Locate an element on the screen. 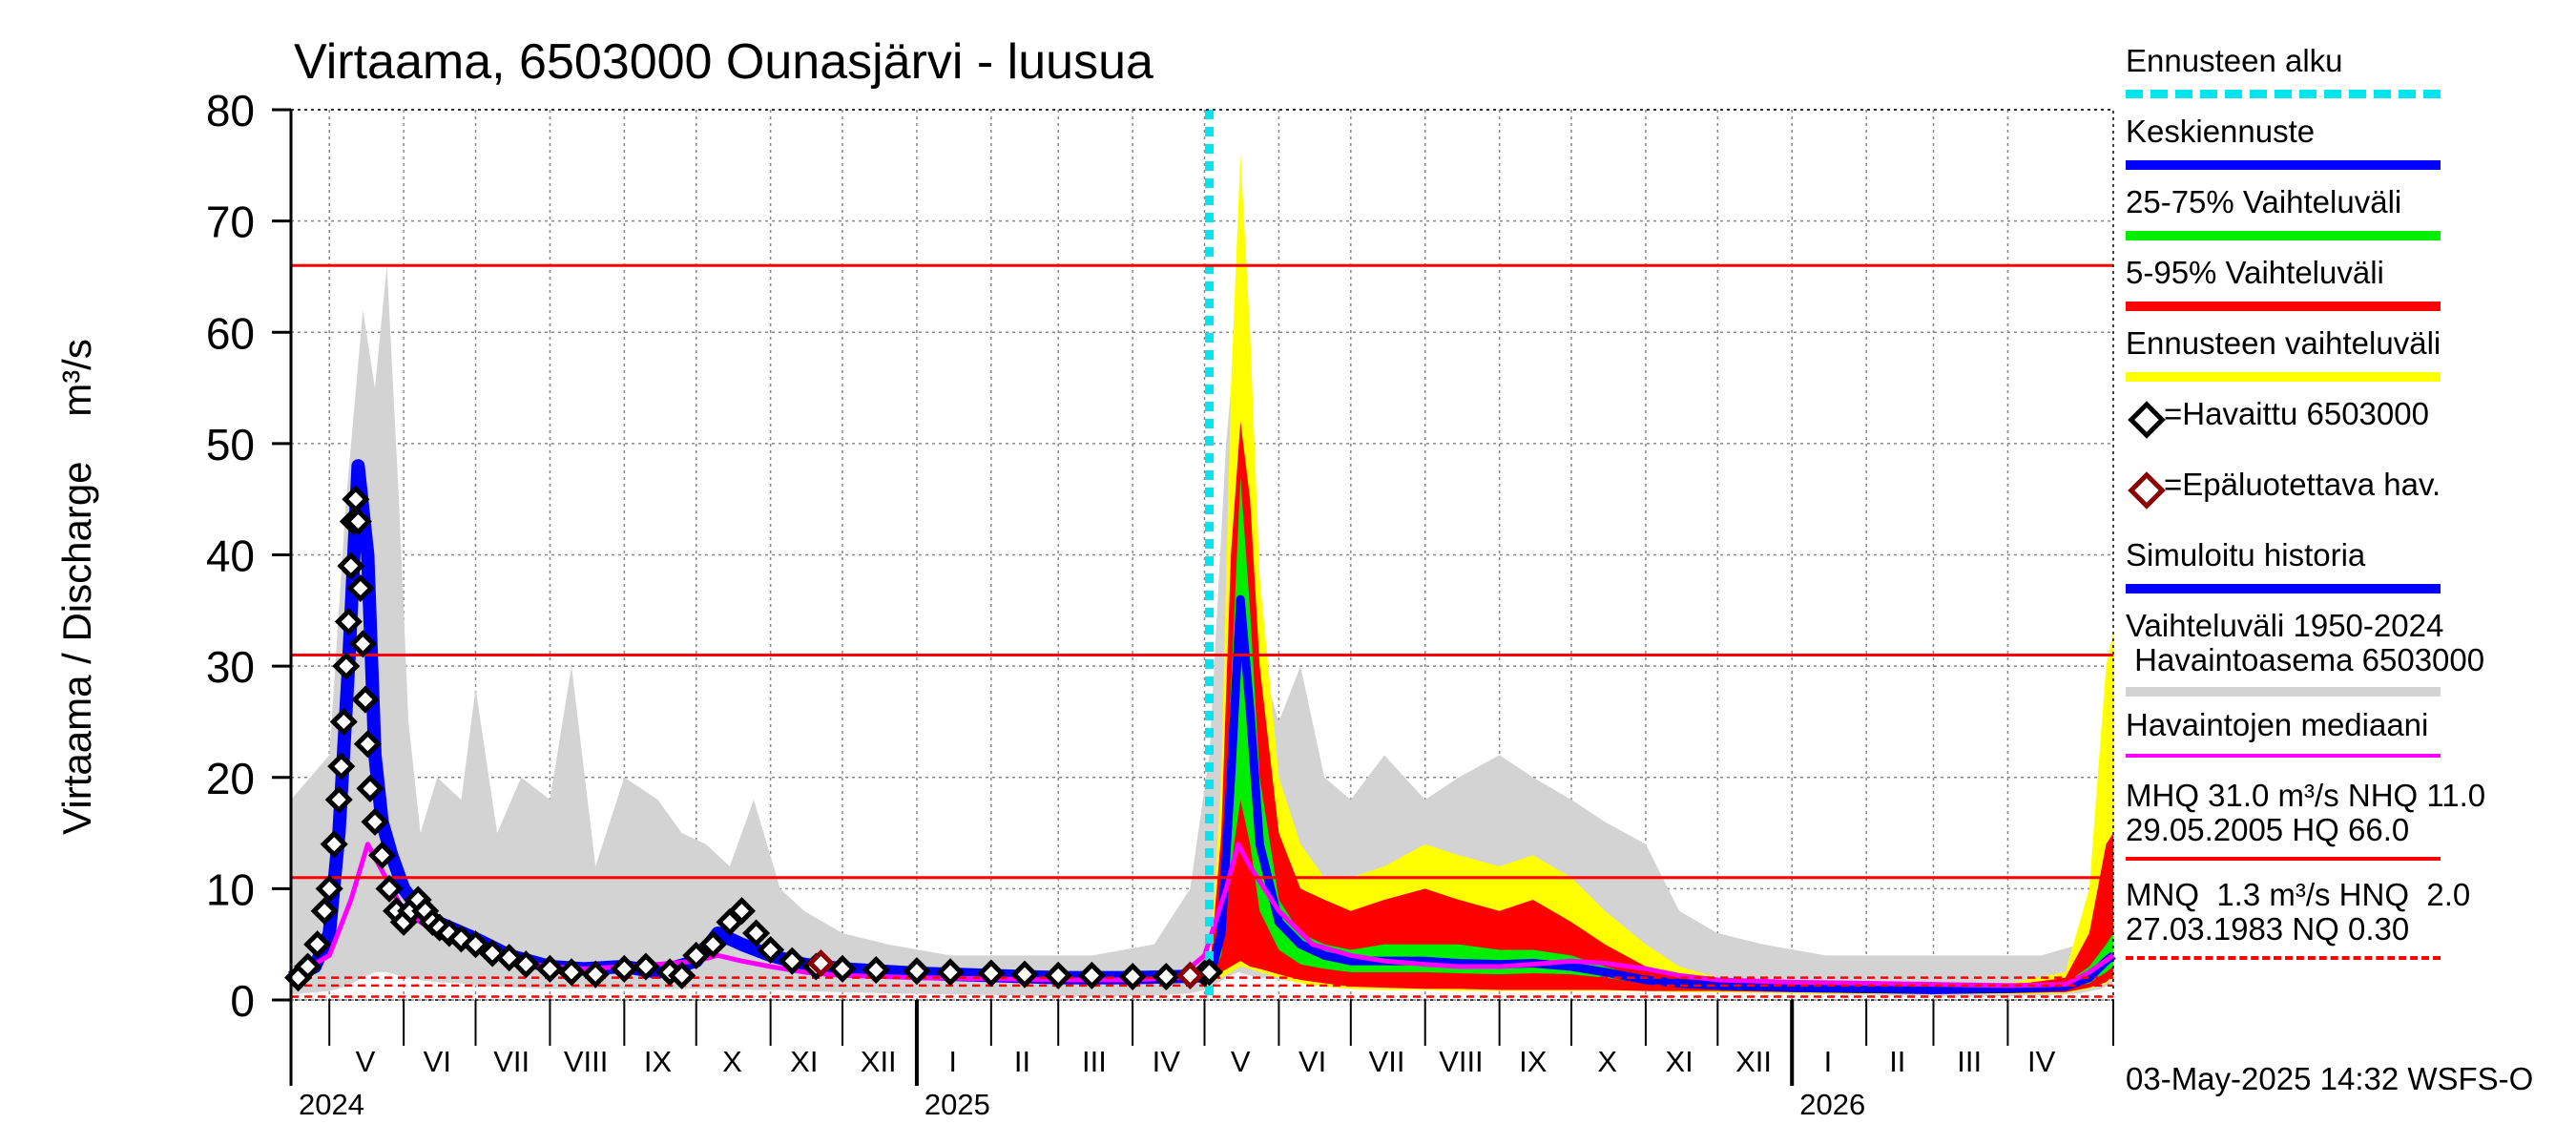 Image resolution: width=2576 pixels, height=1145 pixels. y-tick-label: 70 is located at coordinates (230, 222).